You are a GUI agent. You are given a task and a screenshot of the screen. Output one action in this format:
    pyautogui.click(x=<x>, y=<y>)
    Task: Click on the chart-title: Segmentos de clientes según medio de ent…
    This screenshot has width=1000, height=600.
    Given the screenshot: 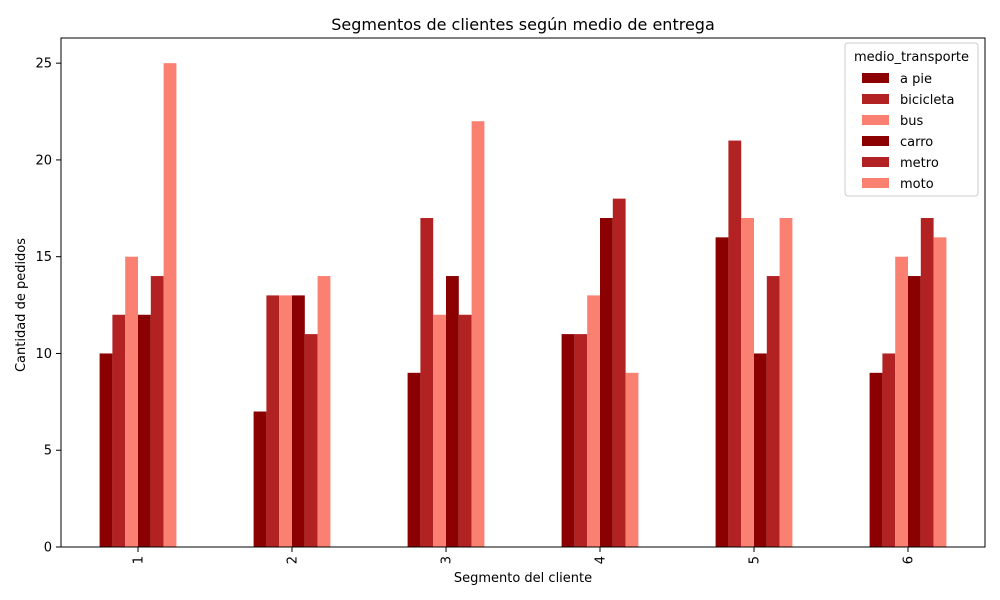 What is the action you would take?
    pyautogui.click(x=523, y=24)
    